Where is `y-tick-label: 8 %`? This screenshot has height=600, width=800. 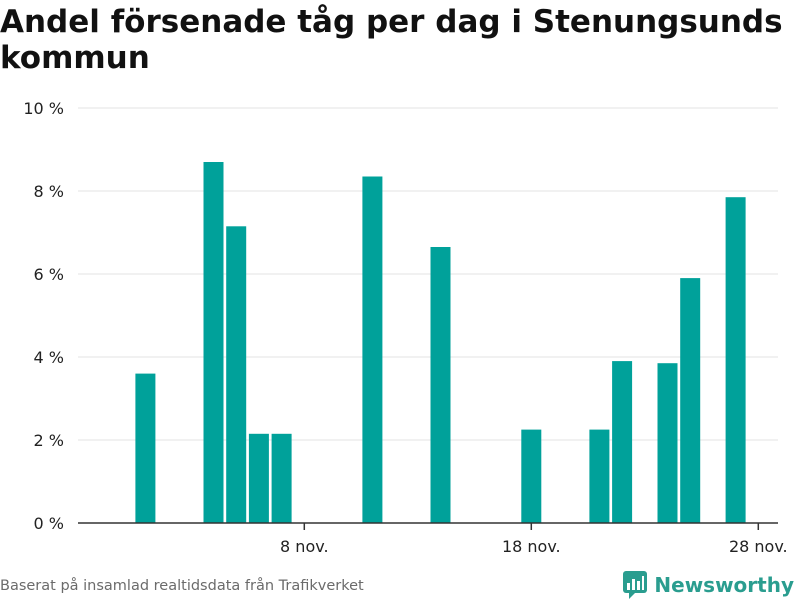
y-tick-label: 8 % is located at coordinates (49, 191).